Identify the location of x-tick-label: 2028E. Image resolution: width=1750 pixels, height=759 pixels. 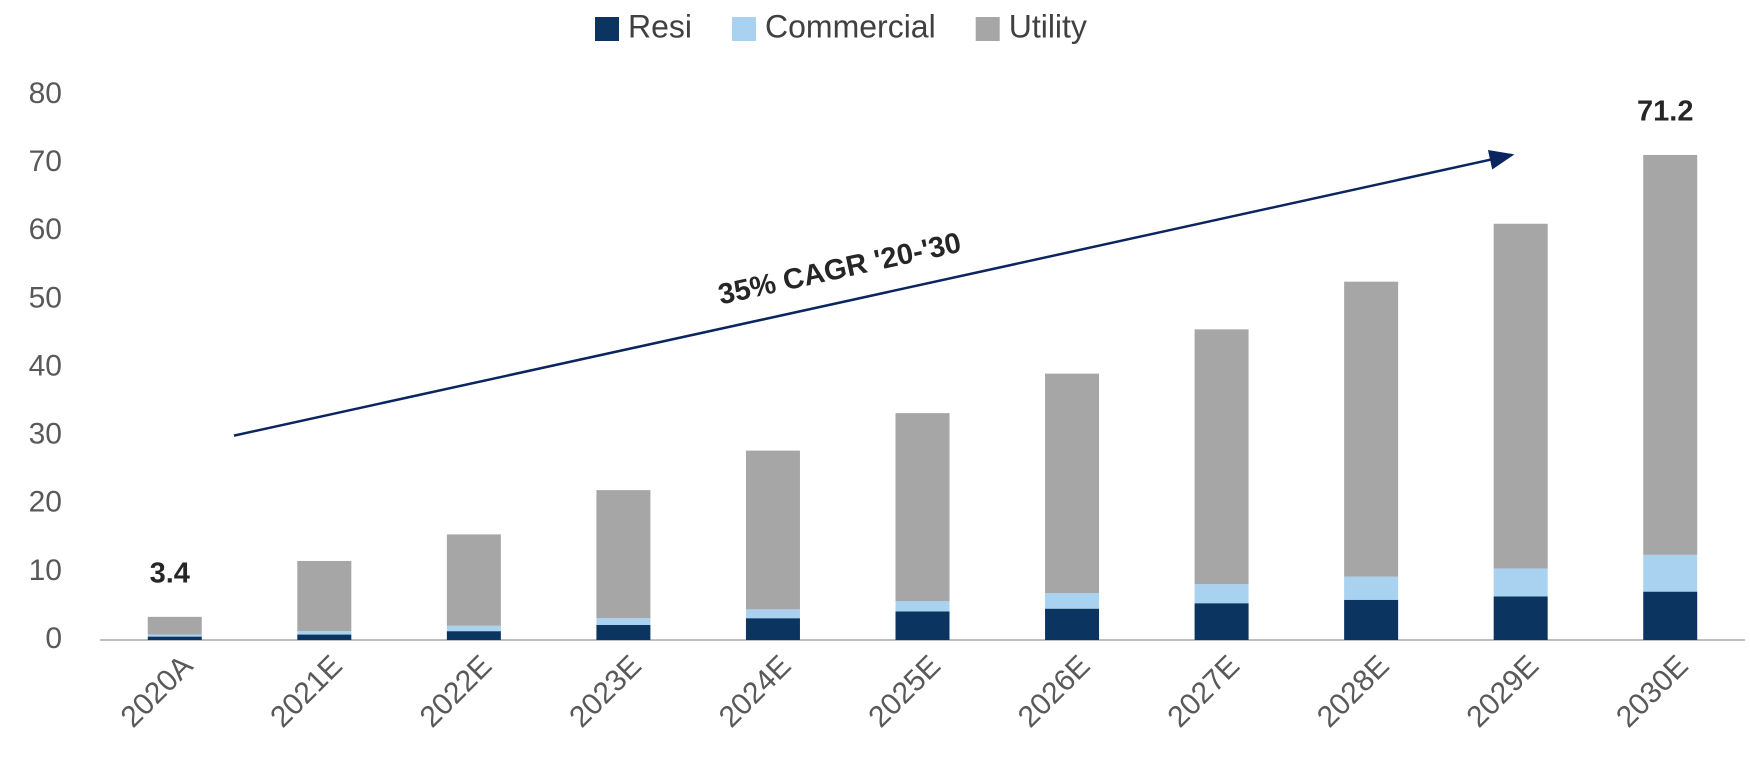
(1353, 691).